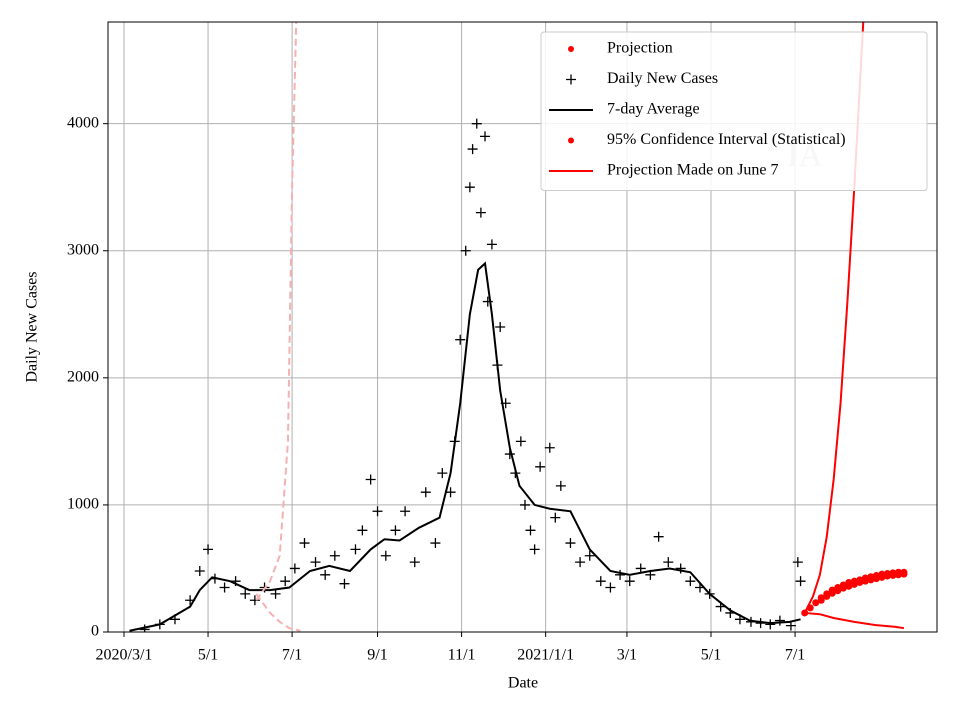  I want to click on y-tick-label: 0, so click(95, 631).